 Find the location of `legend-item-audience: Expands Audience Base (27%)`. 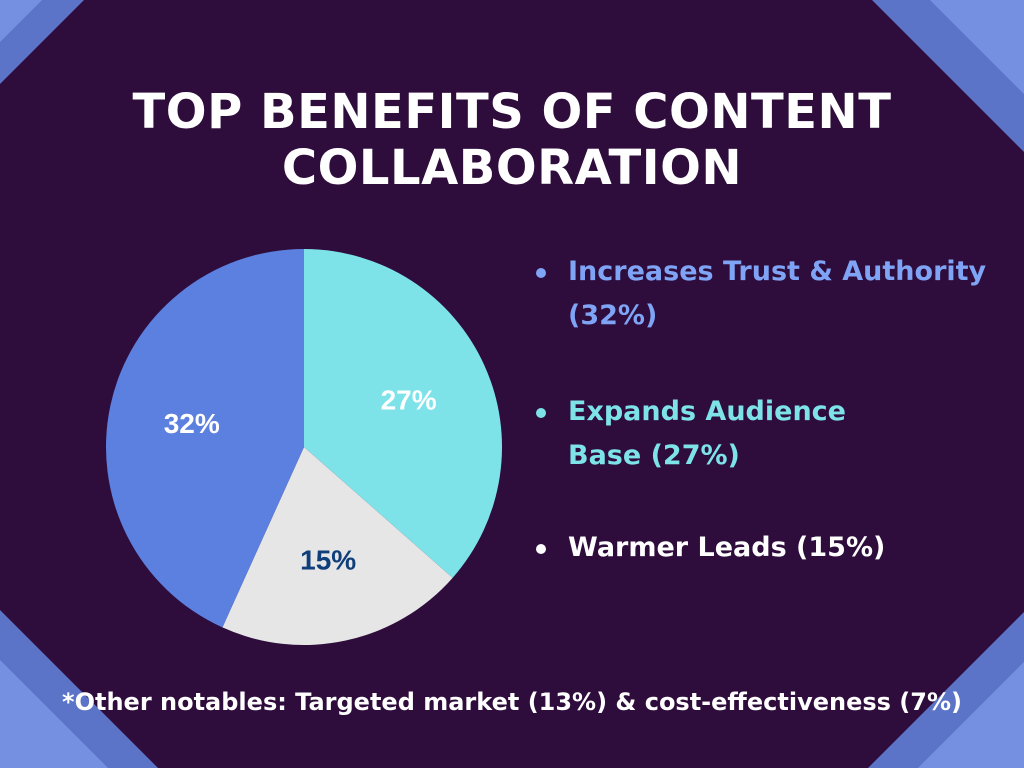

legend-item-audience: Expands Audience Base (27%) is located at coordinates (691, 434).